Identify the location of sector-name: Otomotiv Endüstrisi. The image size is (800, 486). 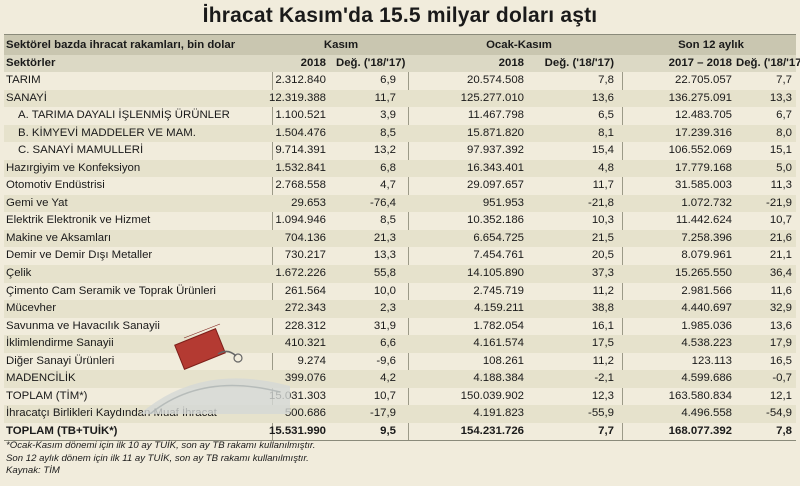
(55, 185).